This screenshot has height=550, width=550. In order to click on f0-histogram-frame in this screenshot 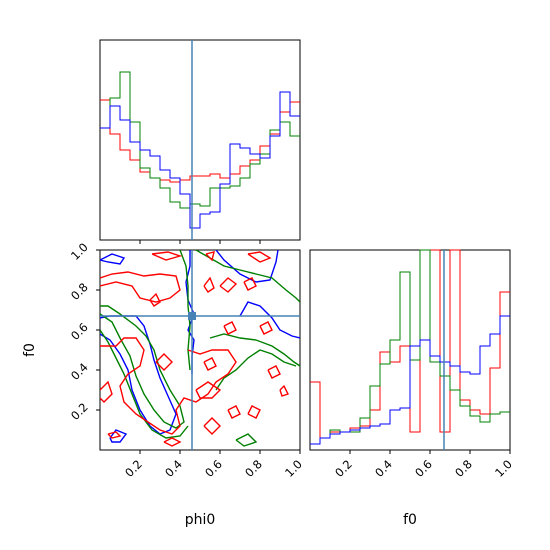, I will do `click(410, 350)`.